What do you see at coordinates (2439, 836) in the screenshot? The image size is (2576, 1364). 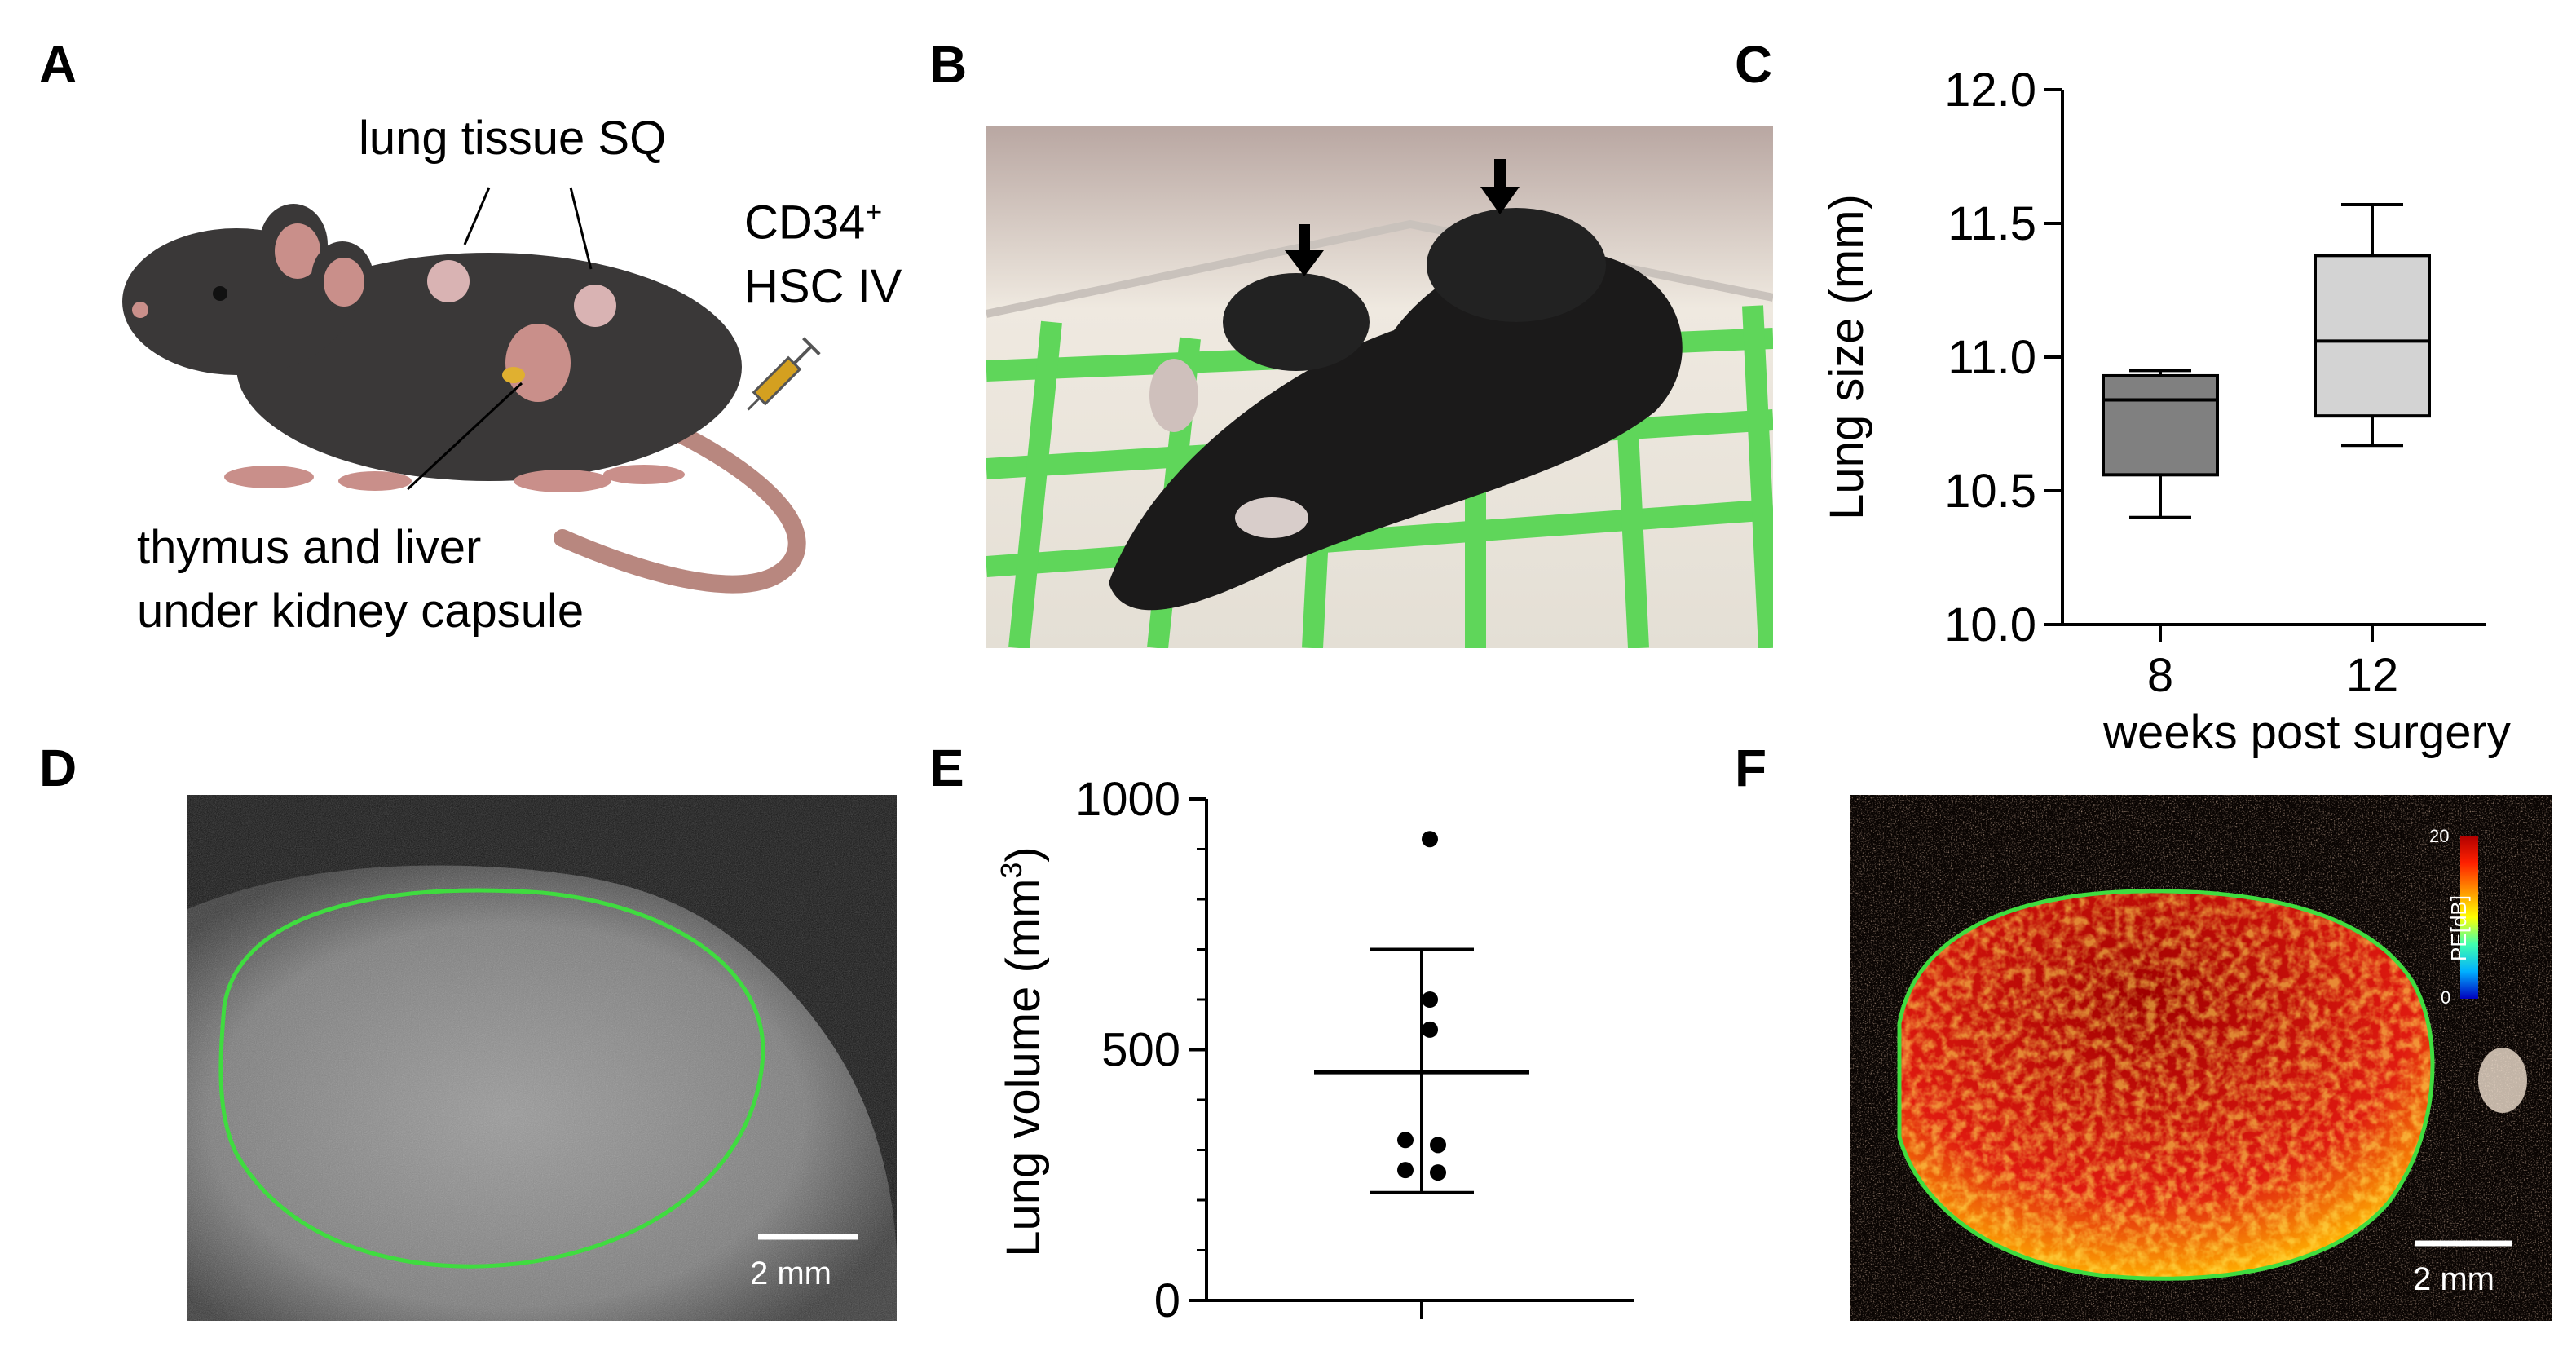 I see `colorbar-max: 20` at bounding box center [2439, 836].